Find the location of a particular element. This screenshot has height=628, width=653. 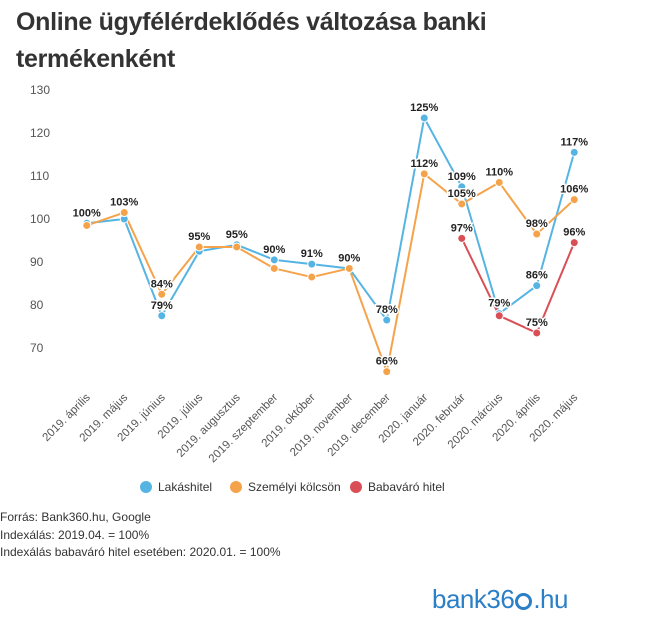

legend-label: Babaváró hitel is located at coordinates (406, 487).